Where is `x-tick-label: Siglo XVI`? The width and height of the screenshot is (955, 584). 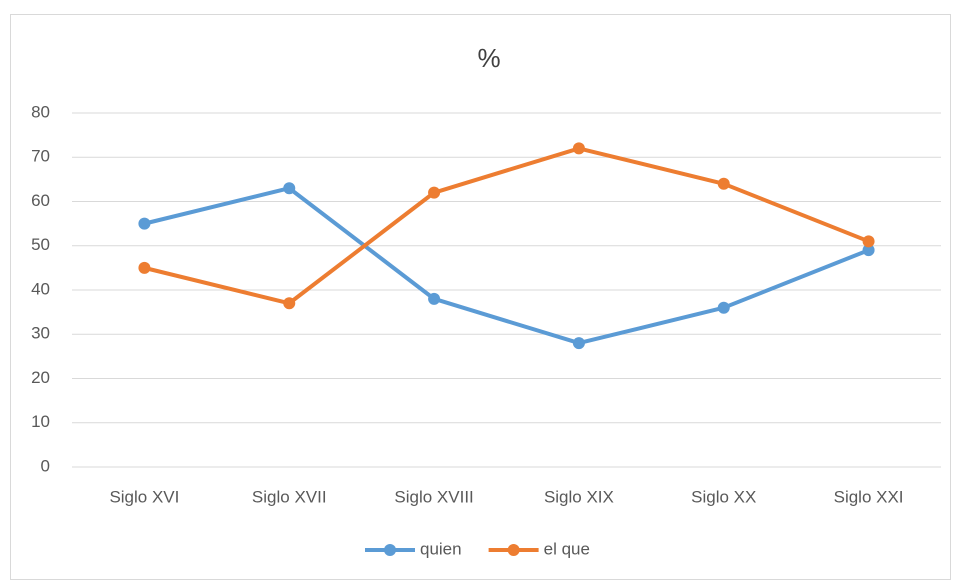 x-tick-label: Siglo XVI is located at coordinates (144, 496).